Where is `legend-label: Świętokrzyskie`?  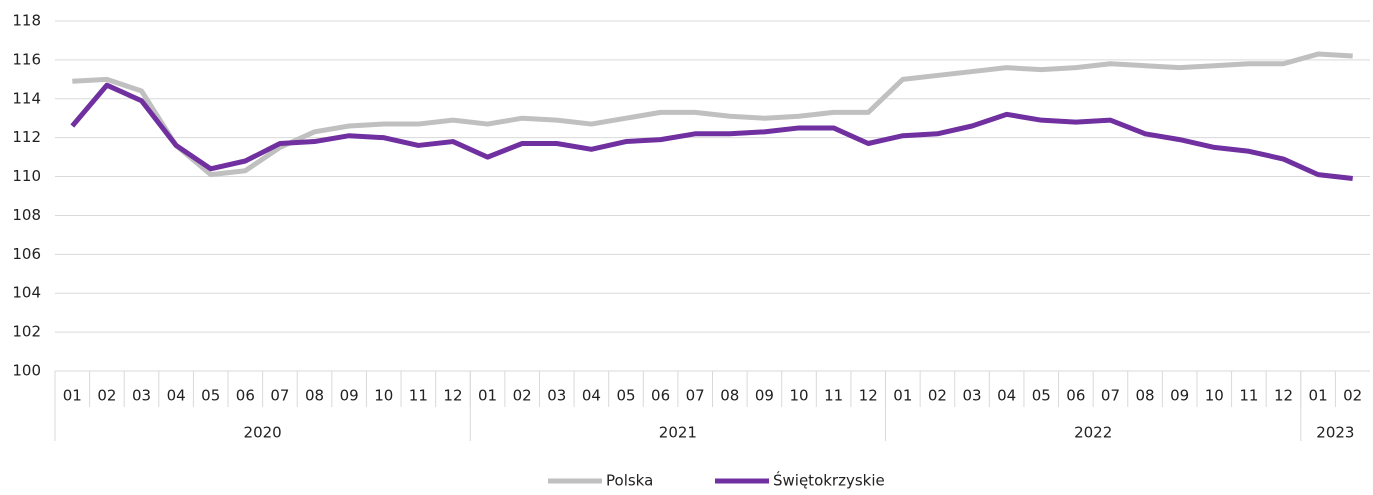
legend-label: Świętokrzyskie is located at coordinates (829, 480).